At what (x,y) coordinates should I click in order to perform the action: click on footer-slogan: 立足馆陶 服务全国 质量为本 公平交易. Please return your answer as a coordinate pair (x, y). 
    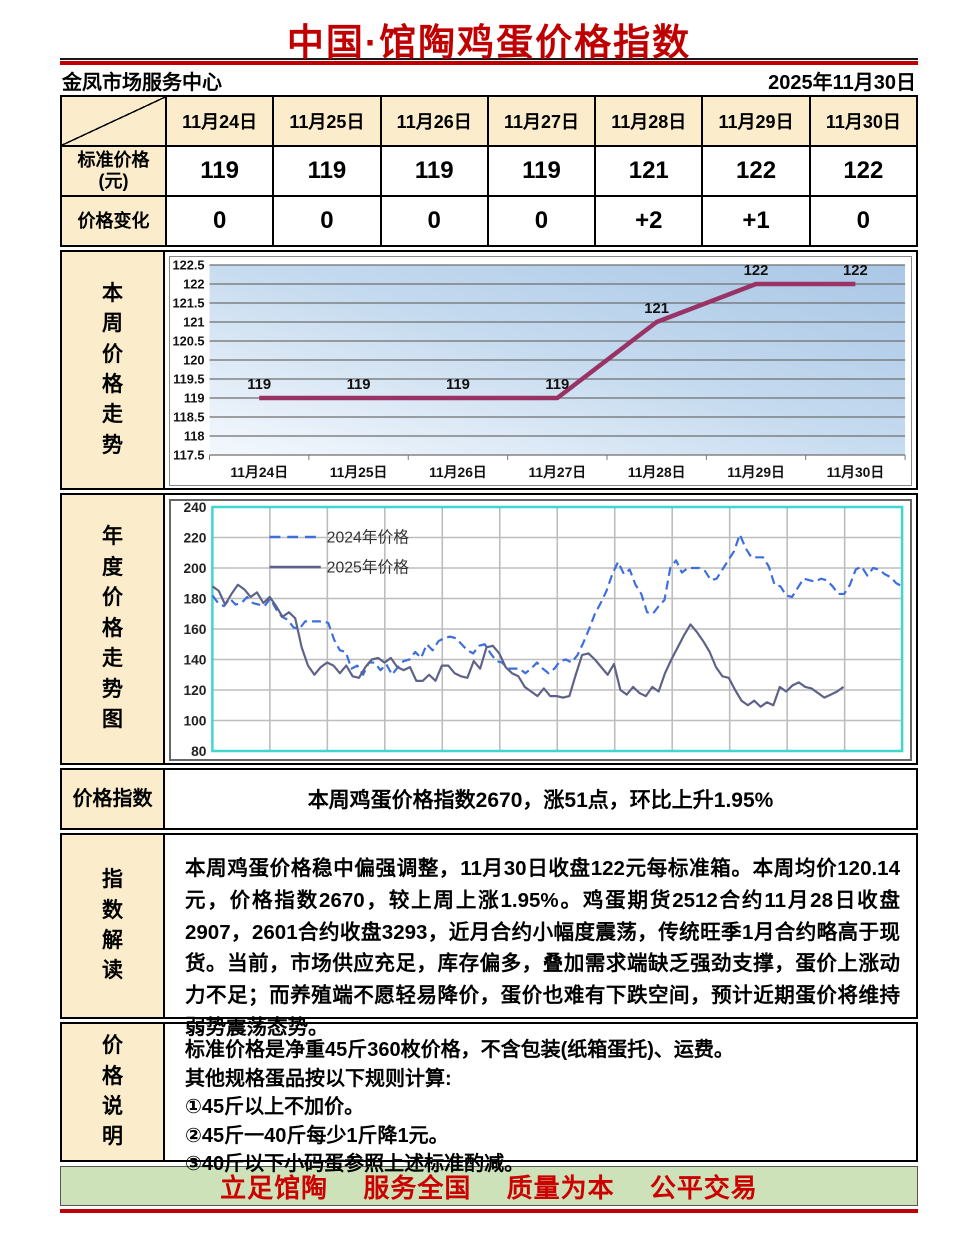
    Looking at the image, I should click on (489, 1187).